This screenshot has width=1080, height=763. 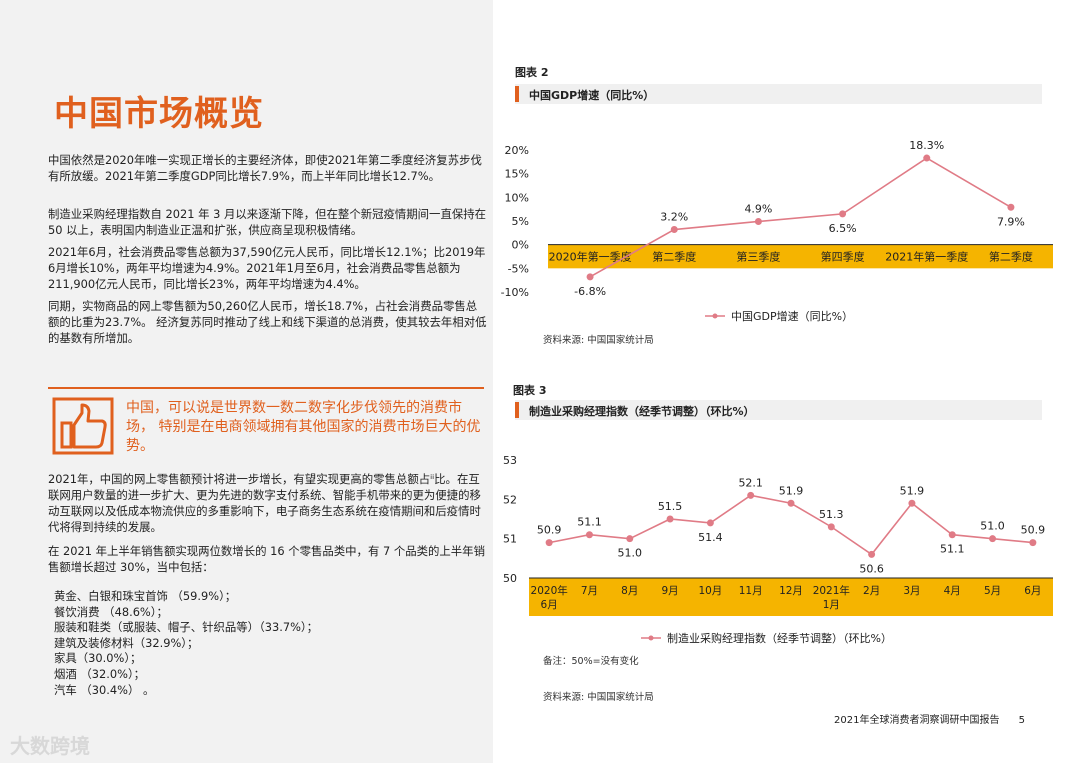 What do you see at coordinates (629, 591) in the screenshot?
I see `x-tick-label: 8月` at bounding box center [629, 591].